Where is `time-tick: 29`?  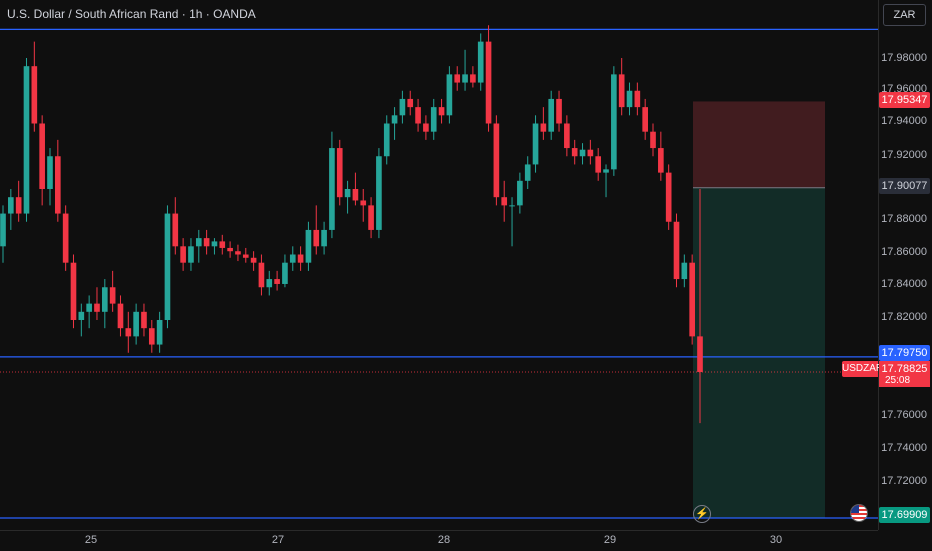
time-tick: 29 is located at coordinates (610, 540).